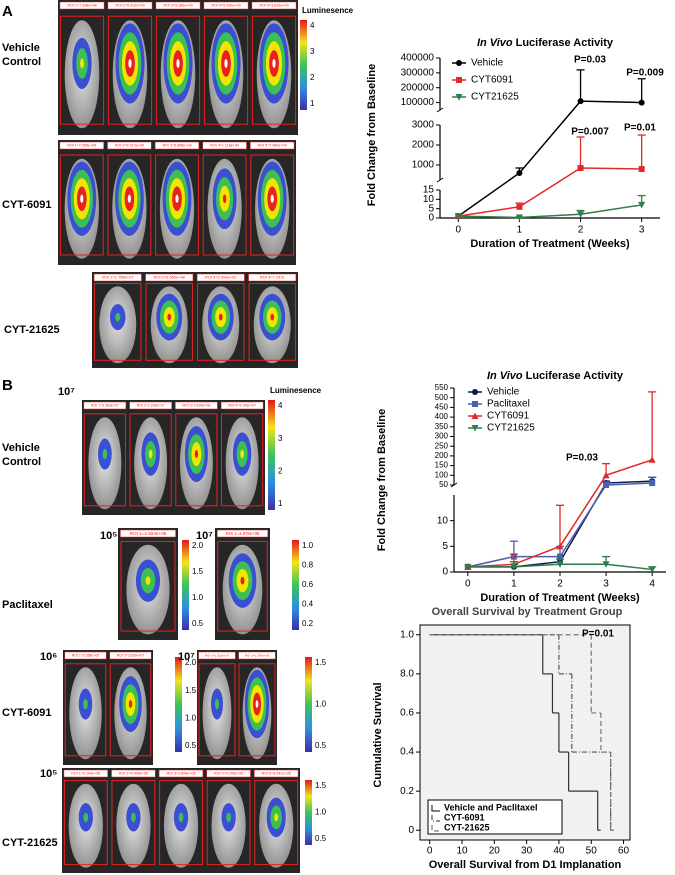 This screenshot has height=875, width=675. Describe the element at coordinates (32, 330) in the screenshot. I see `row-label: CYT-21625` at that location.